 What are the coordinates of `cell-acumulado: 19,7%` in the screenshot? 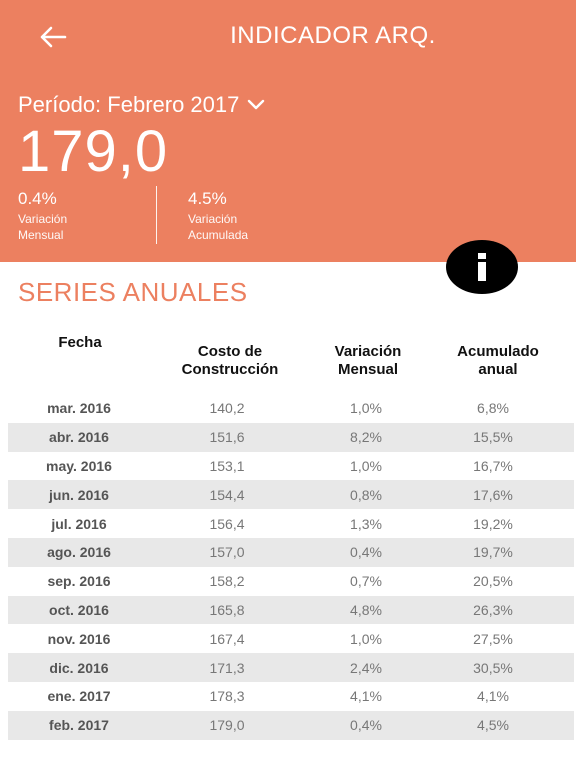 It's located at (493, 552).